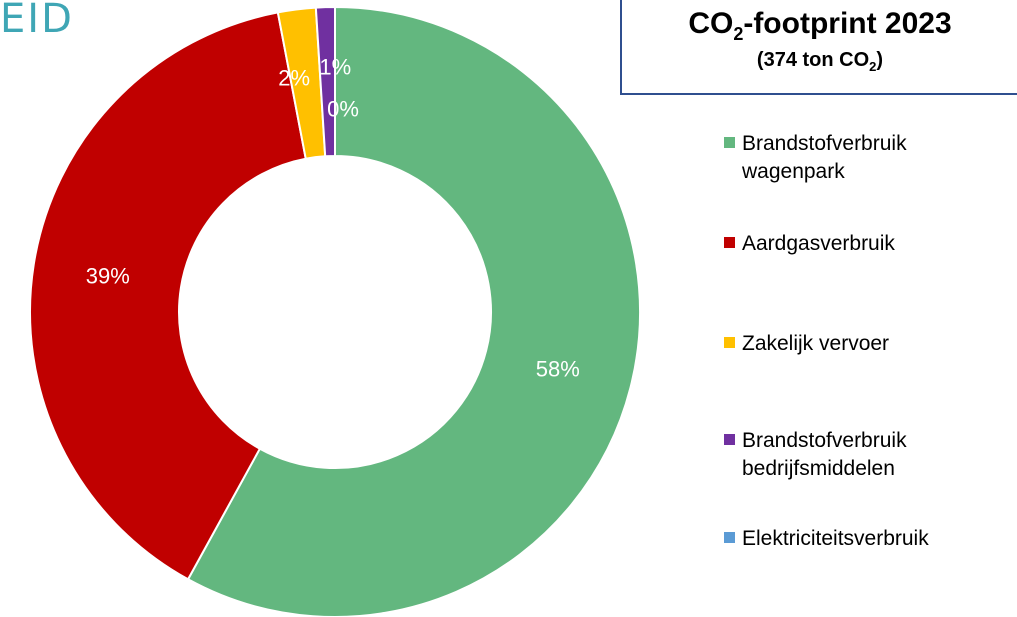  What do you see at coordinates (818, 468) in the screenshot?
I see `legend-label-line: bedrijfsmiddelen` at bounding box center [818, 468].